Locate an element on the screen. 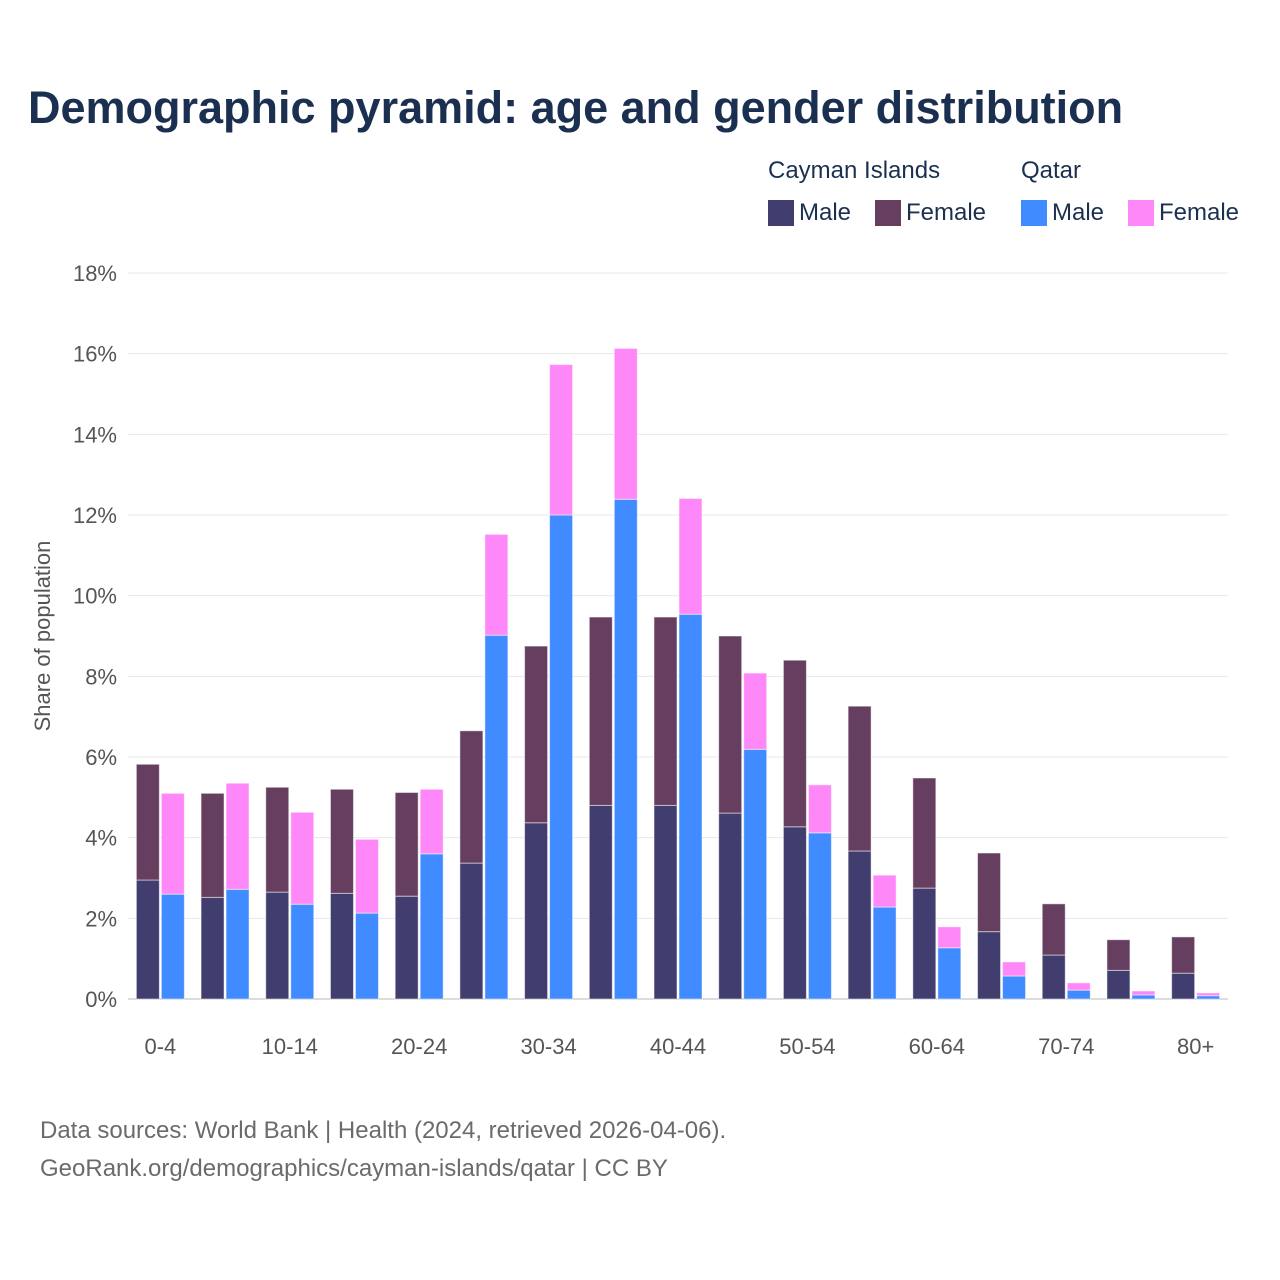 This screenshot has width=1280, height=1280. x-tick-label: 30-34 is located at coordinates (548, 1046).